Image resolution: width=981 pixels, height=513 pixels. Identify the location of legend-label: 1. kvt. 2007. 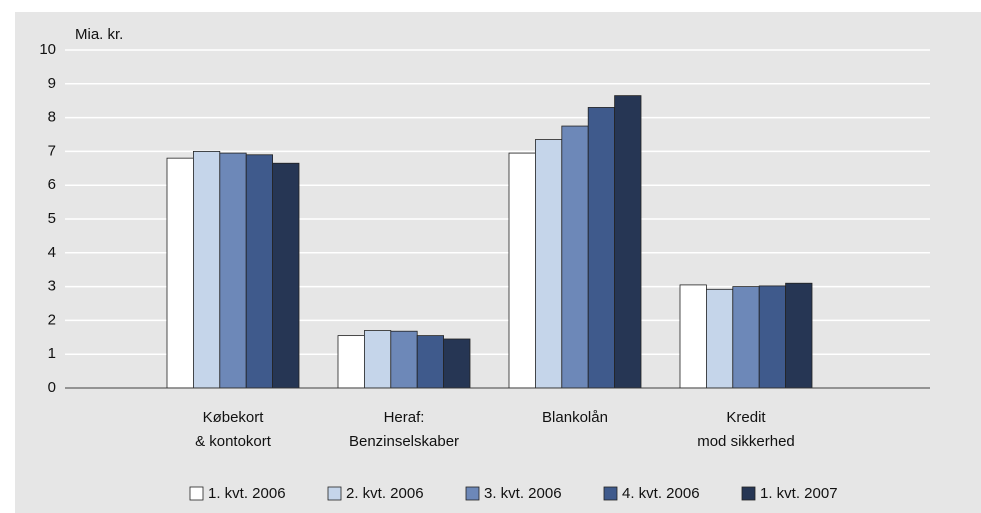
(799, 493).